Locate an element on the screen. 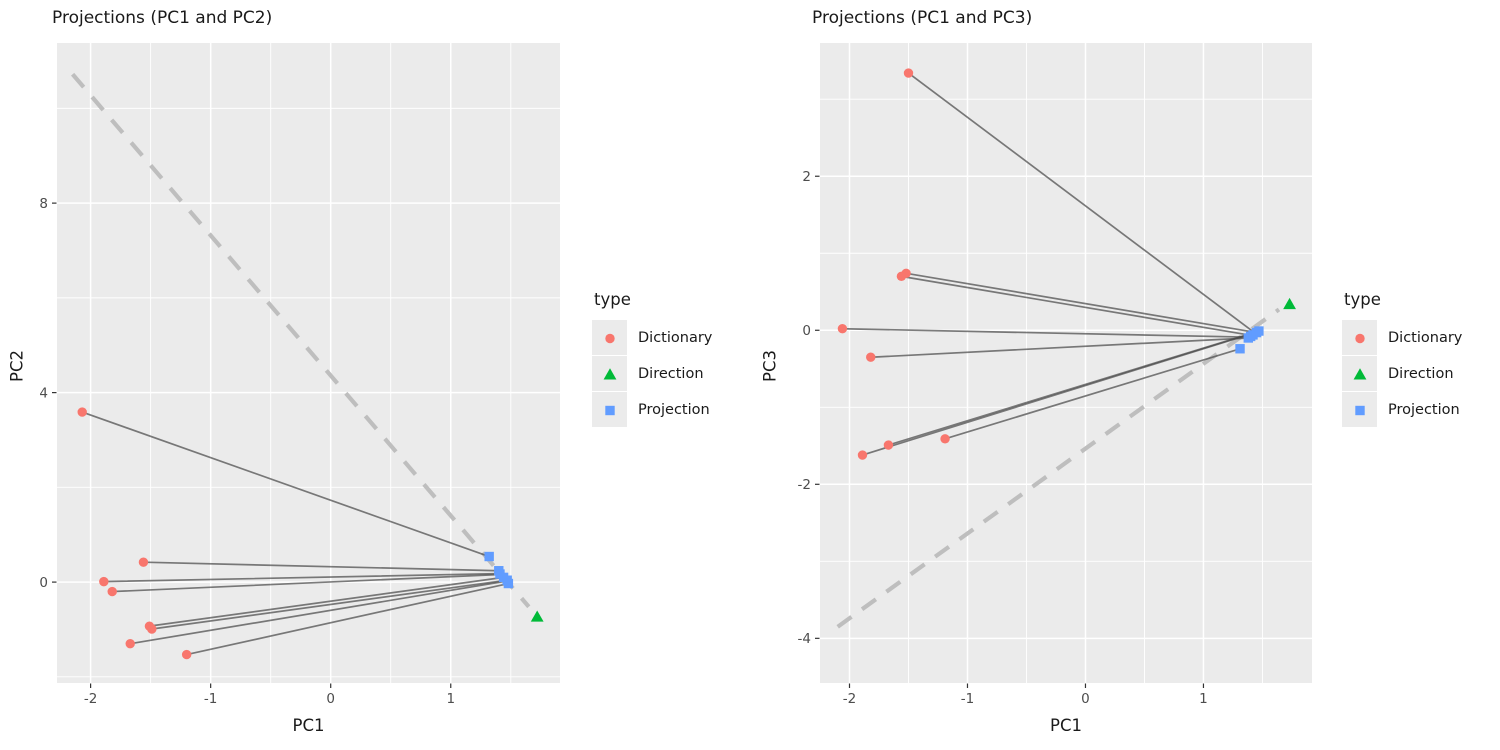  y-tick-label: 2 is located at coordinates (806, 177).